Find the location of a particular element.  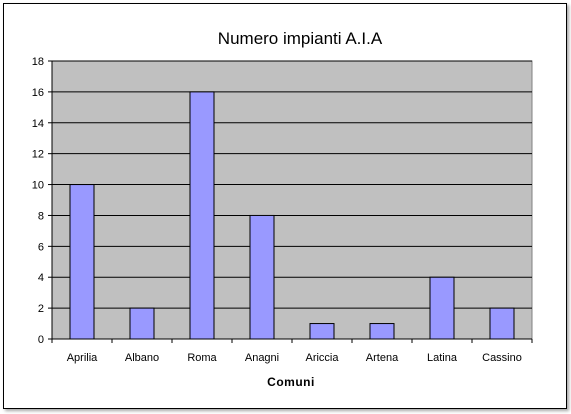

y-tick-label: 10 is located at coordinates (38, 186).